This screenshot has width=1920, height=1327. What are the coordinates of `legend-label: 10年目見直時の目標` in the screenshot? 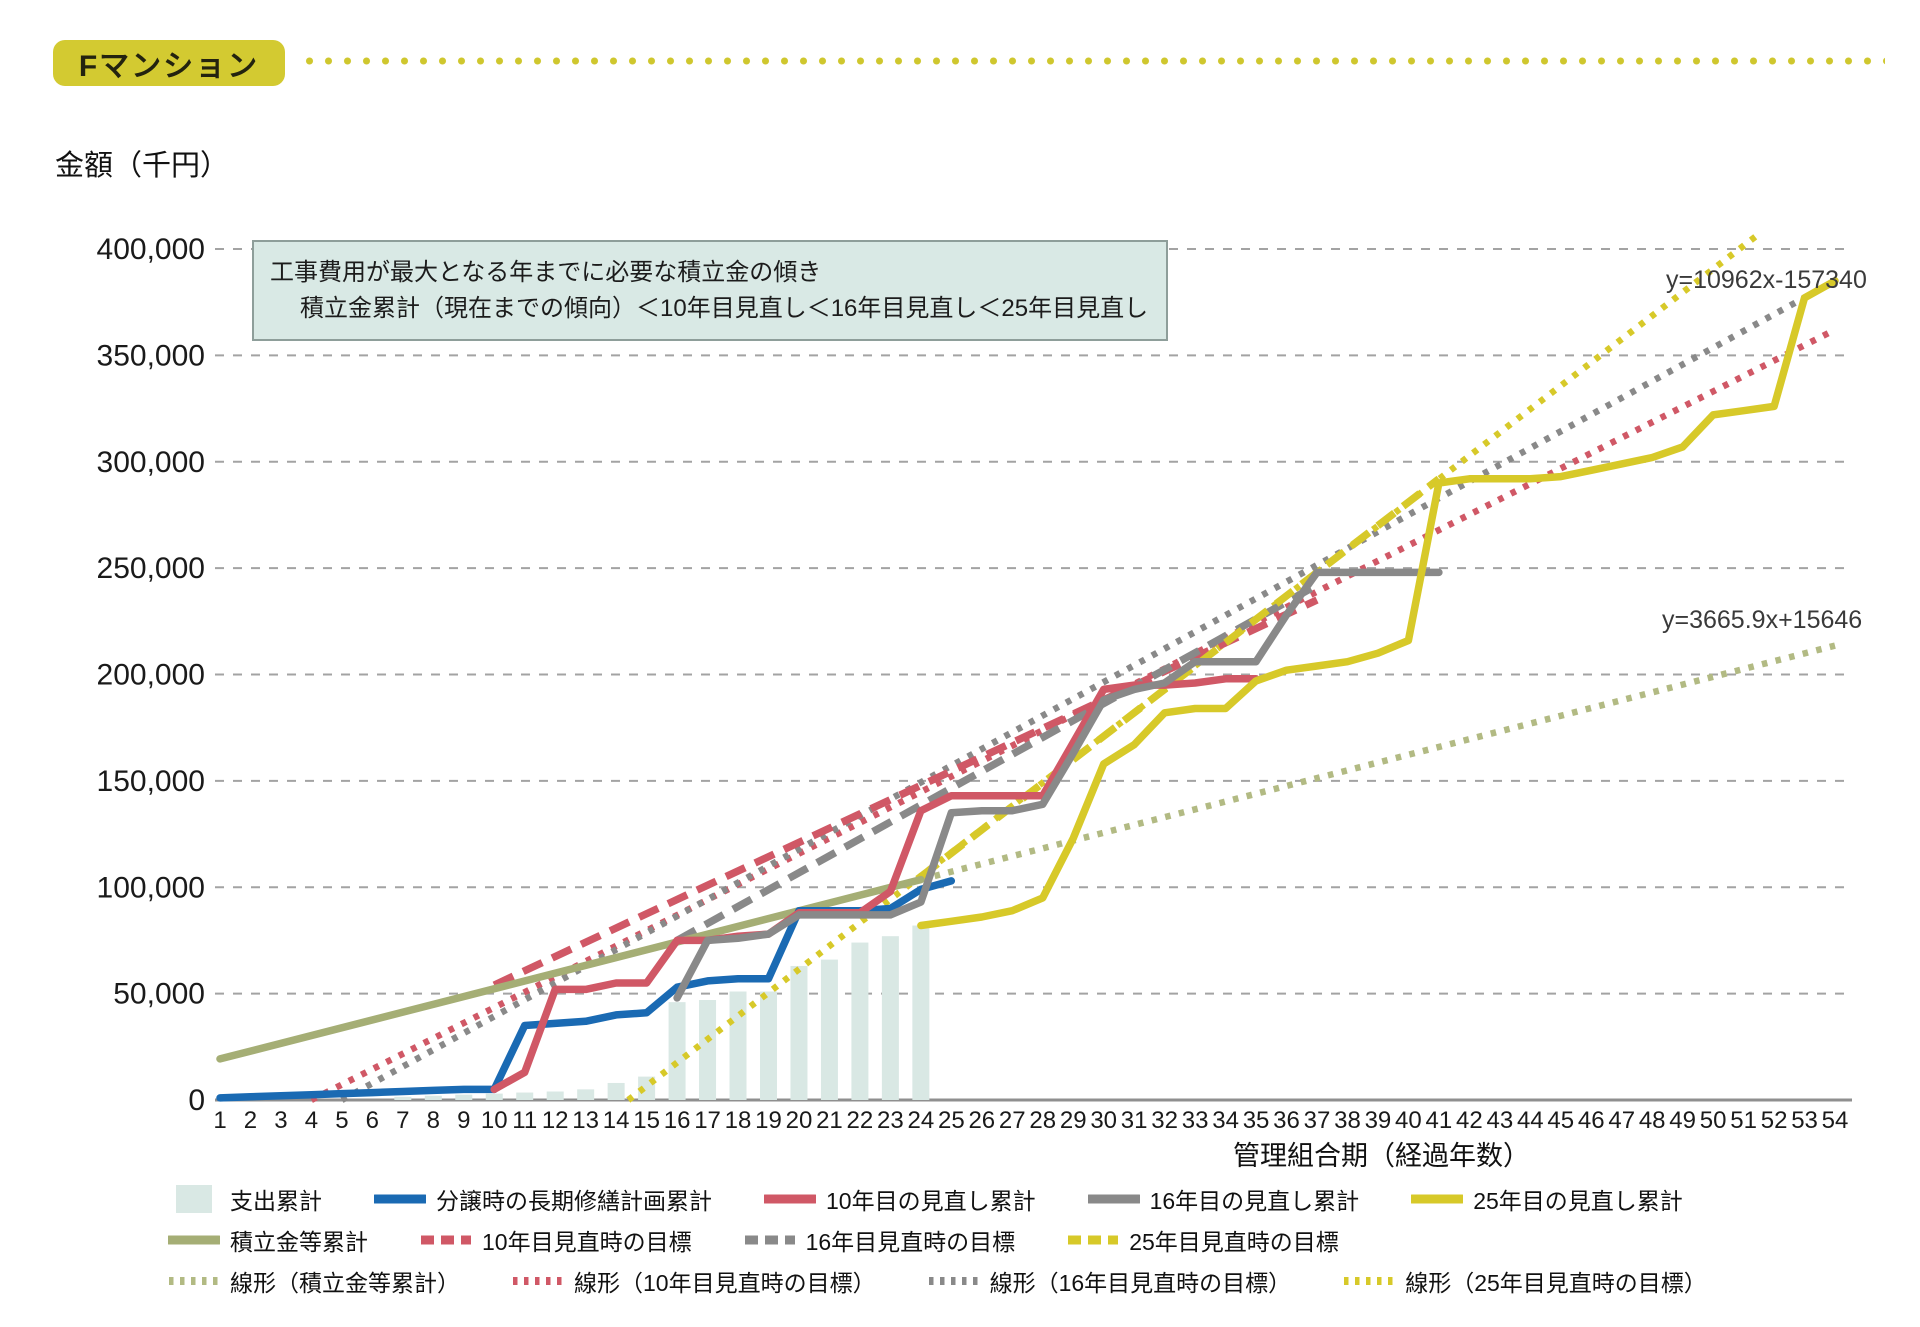 It's located at (587, 1242).